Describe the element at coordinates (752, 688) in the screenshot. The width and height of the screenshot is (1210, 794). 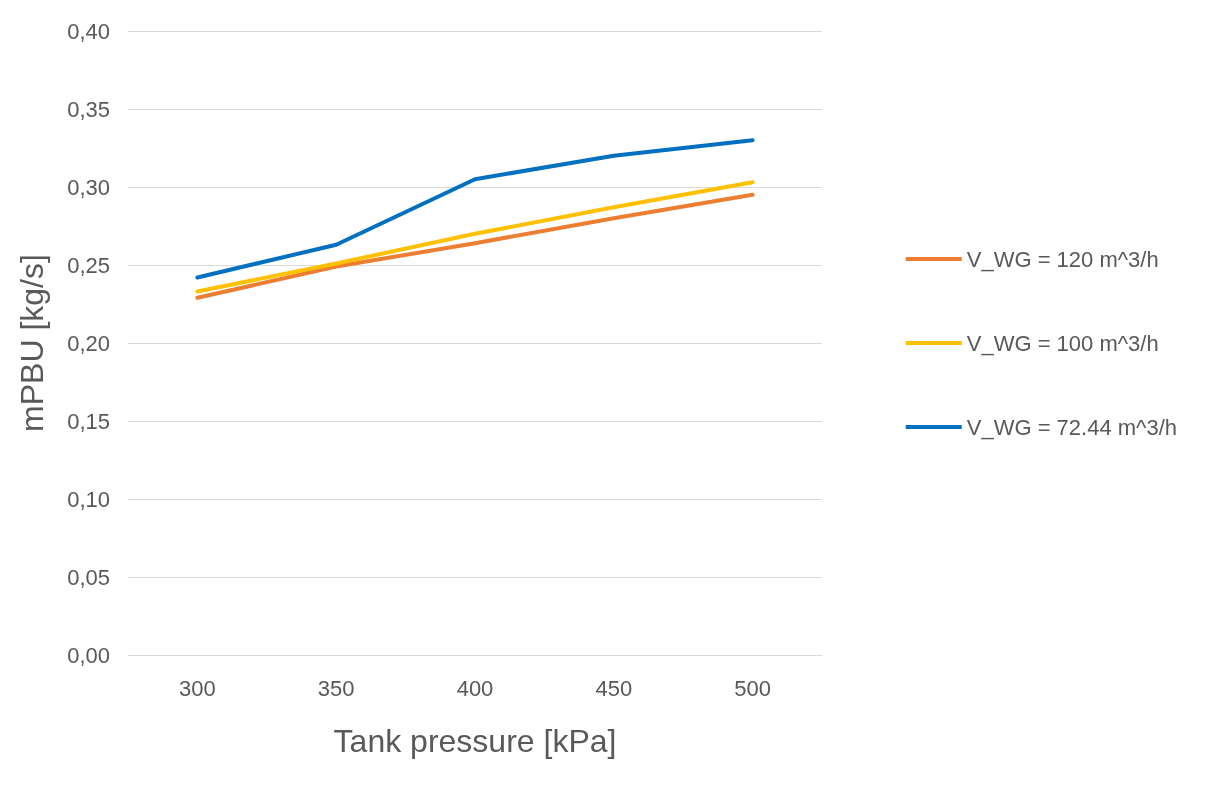
I see `x-tick-label: 500` at that location.